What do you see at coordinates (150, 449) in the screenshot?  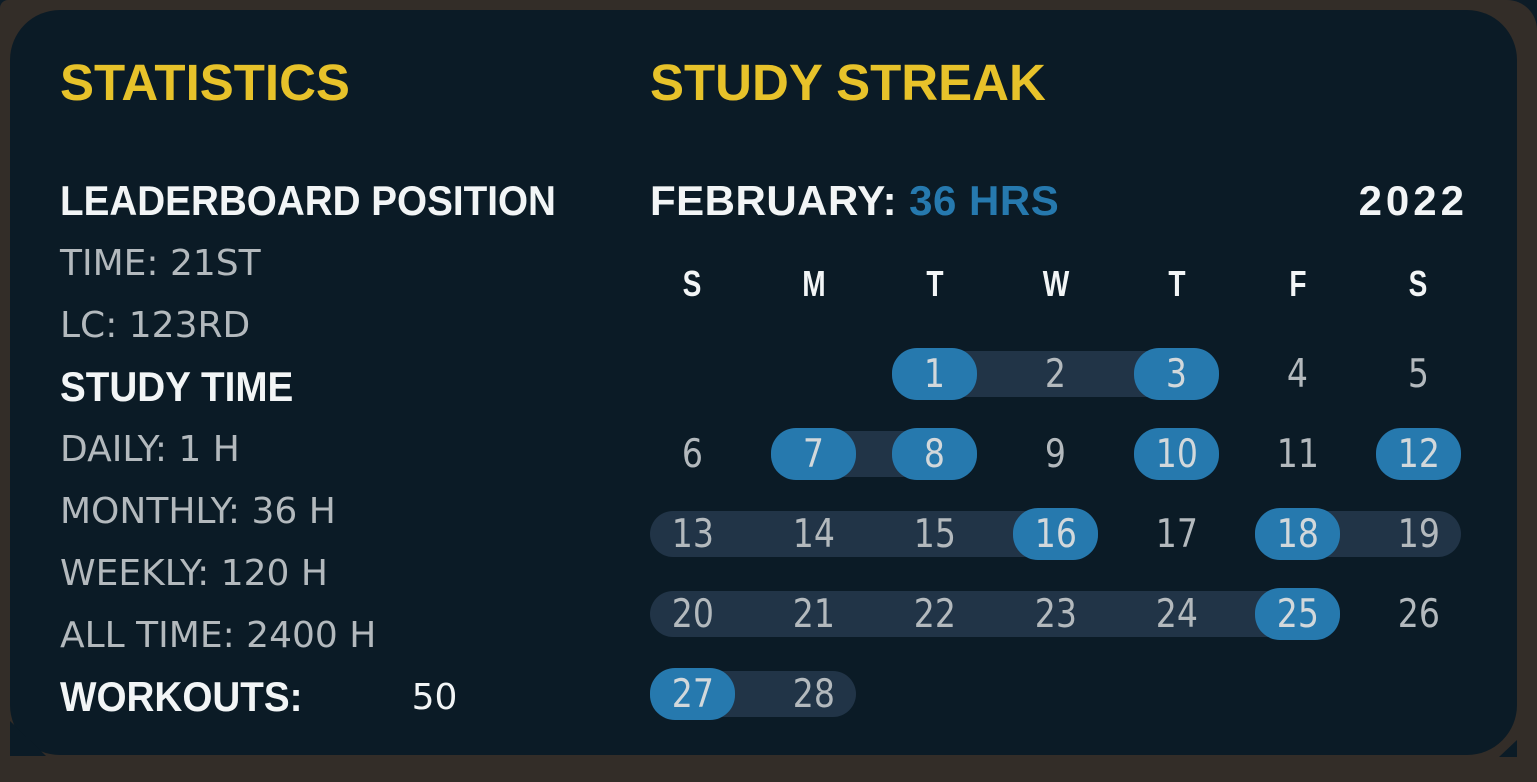 I see `stat-daily: DAILY: 1 H` at bounding box center [150, 449].